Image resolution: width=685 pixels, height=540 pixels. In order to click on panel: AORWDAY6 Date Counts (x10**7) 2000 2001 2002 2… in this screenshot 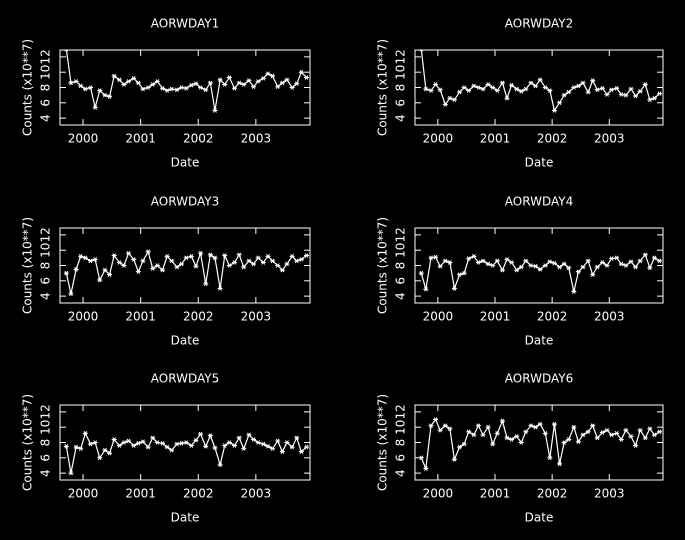, I will do `click(520, 448)`.